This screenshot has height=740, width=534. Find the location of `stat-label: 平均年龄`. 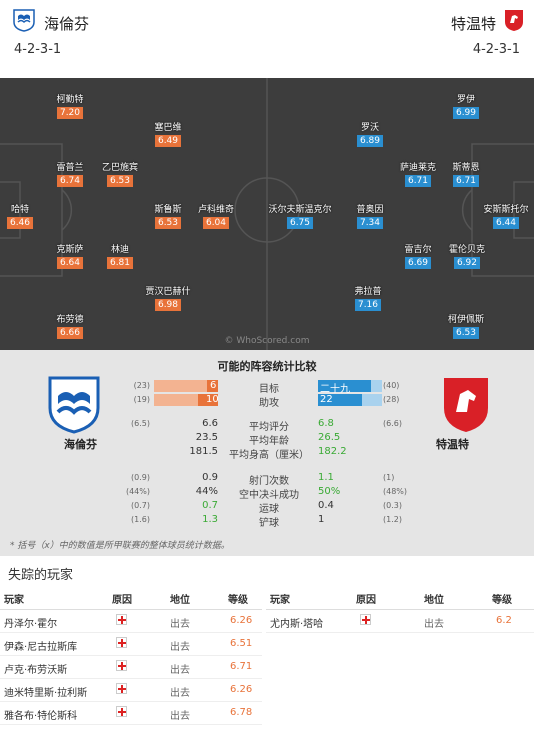

stat-label: 平均年龄 is located at coordinates (269, 441).